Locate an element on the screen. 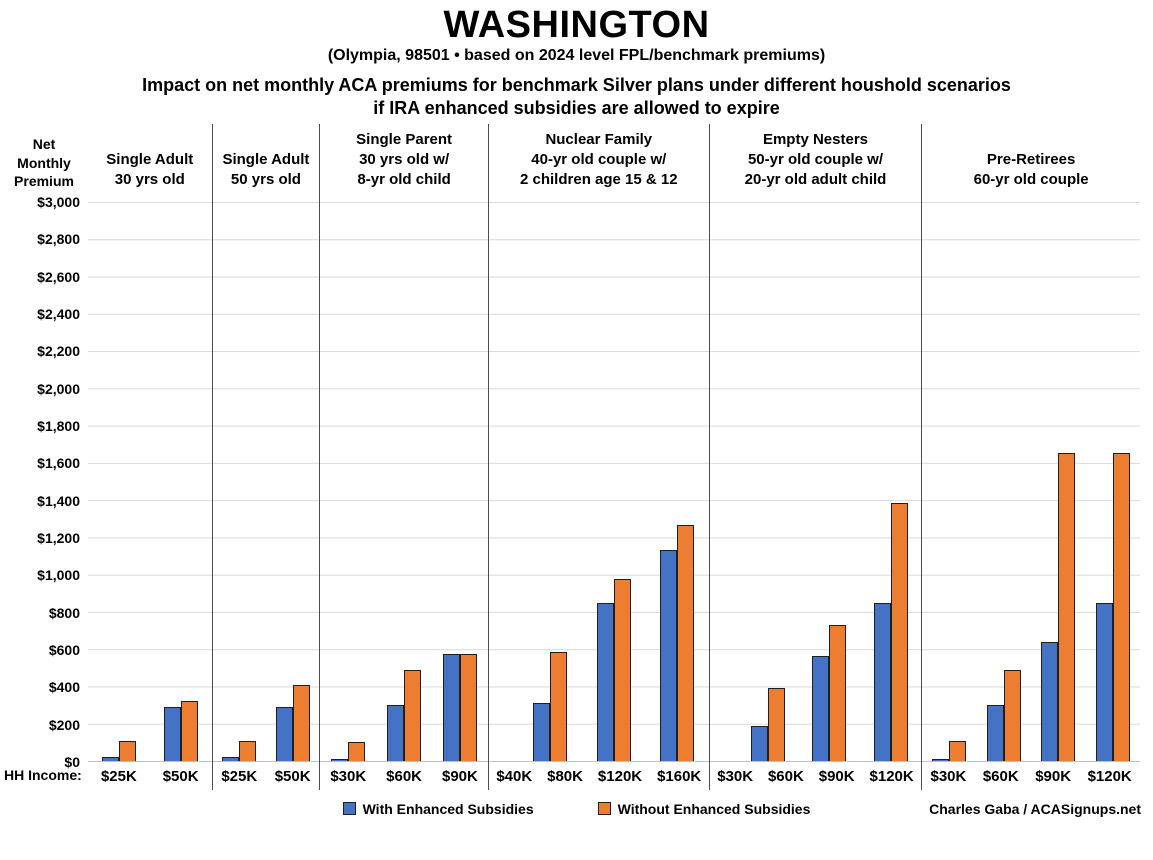 This screenshot has width=1153, height=860. scenario-panel-title-line: Empty Nesters is located at coordinates (815, 140).